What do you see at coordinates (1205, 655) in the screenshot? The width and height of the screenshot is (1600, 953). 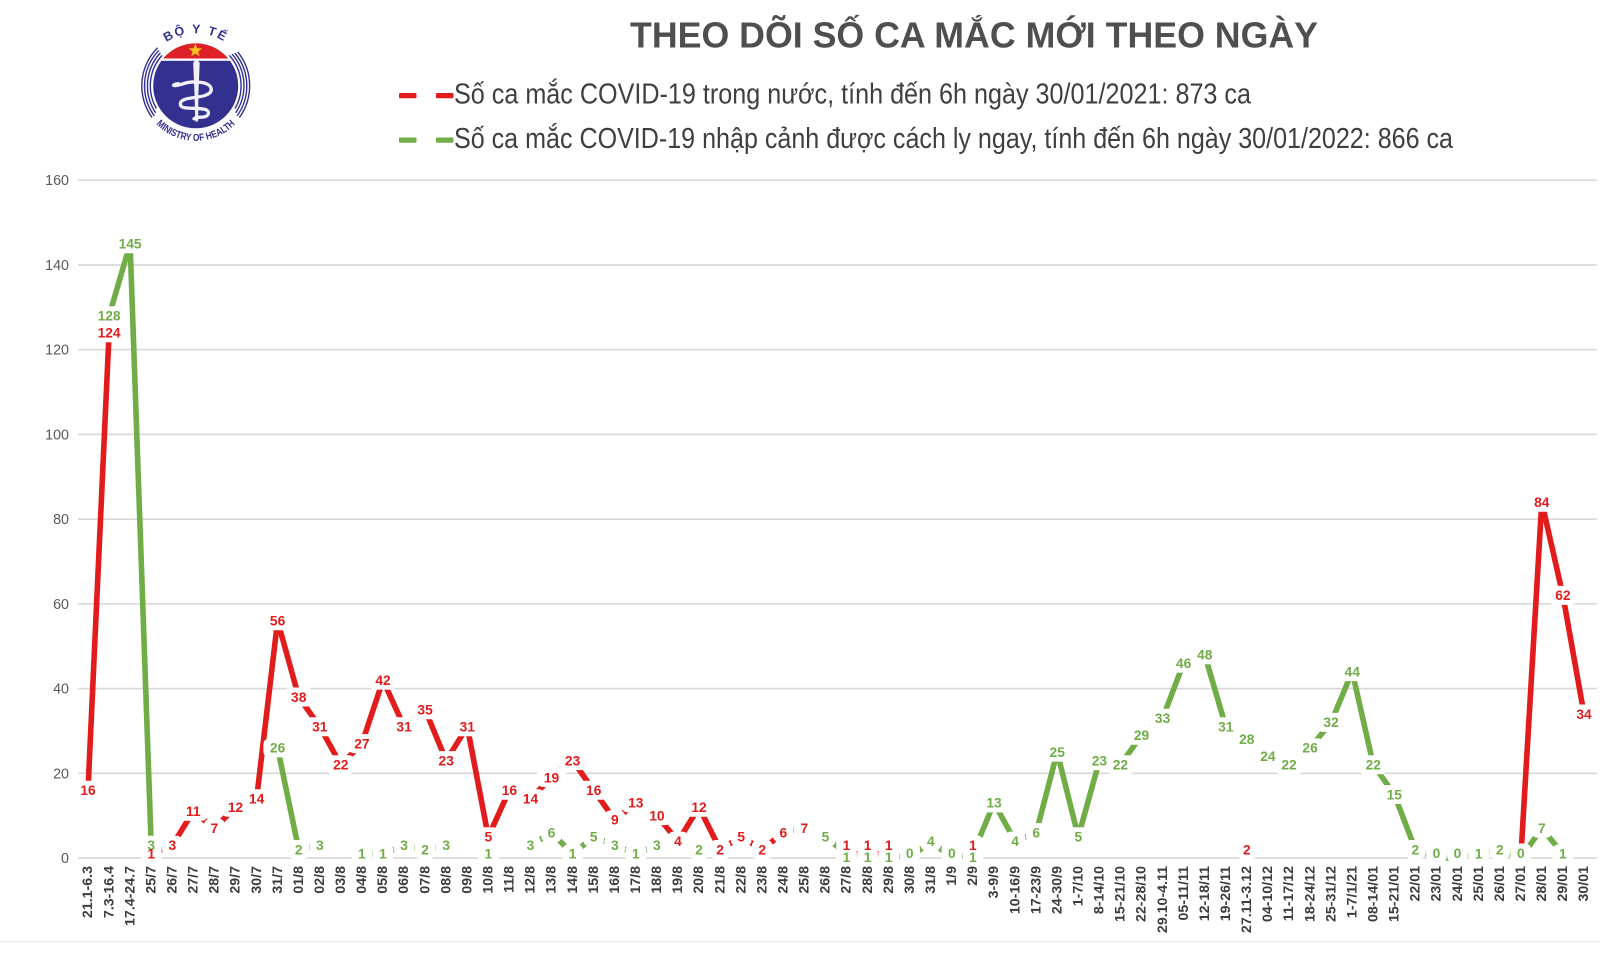 I see `svg-text: 48` at bounding box center [1205, 655].